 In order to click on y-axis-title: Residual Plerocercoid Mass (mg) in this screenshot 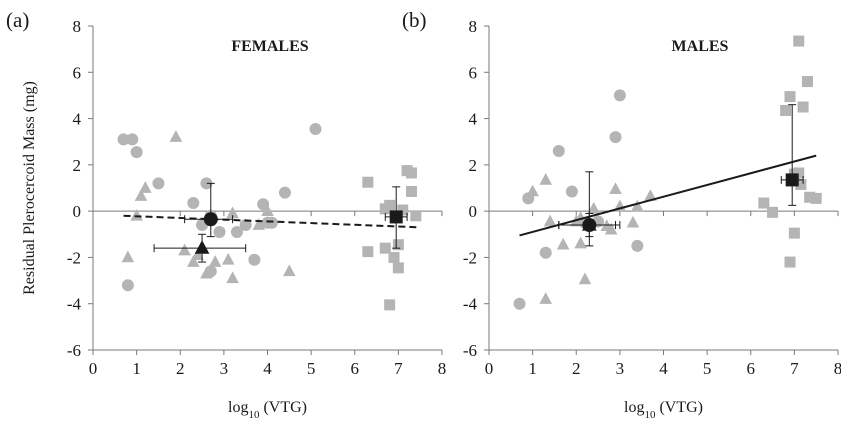, I will do `click(29, 188)`.